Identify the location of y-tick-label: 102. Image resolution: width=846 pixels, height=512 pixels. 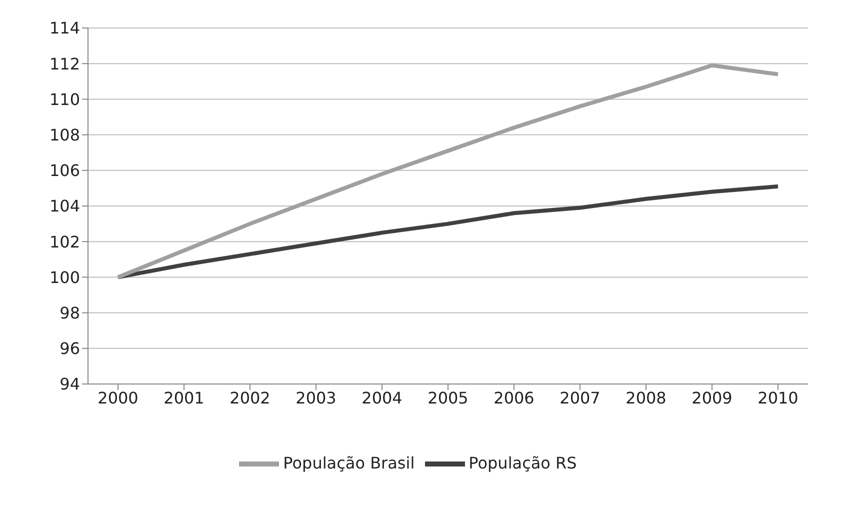
(64, 242).